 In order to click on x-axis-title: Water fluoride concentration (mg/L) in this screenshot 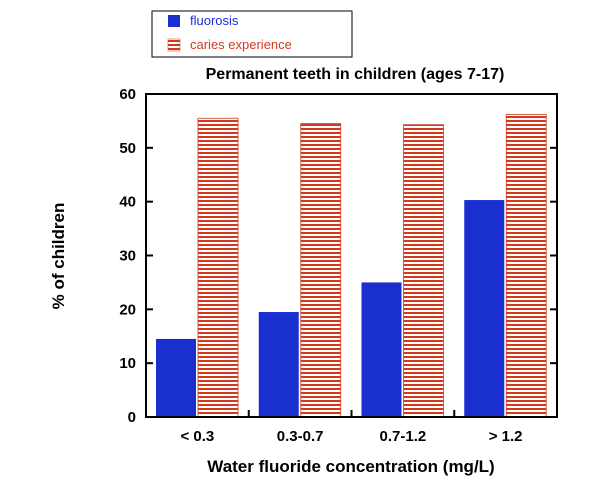, I will do `click(350, 466)`.